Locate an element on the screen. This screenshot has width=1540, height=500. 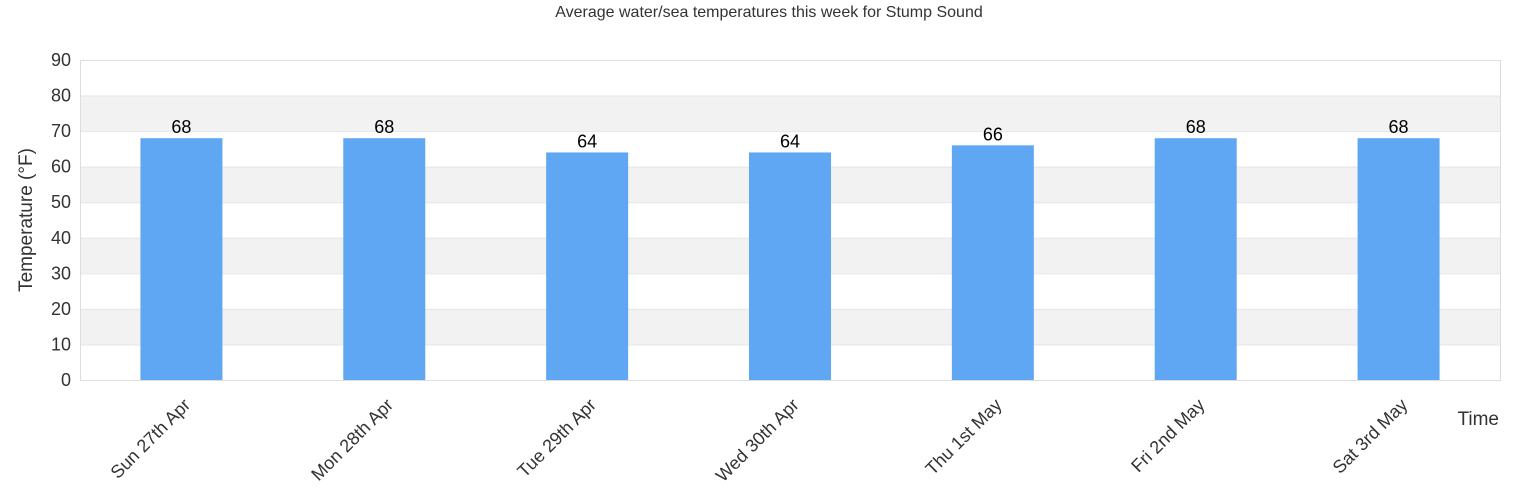
y-tick-label: 90 is located at coordinates (61, 60).